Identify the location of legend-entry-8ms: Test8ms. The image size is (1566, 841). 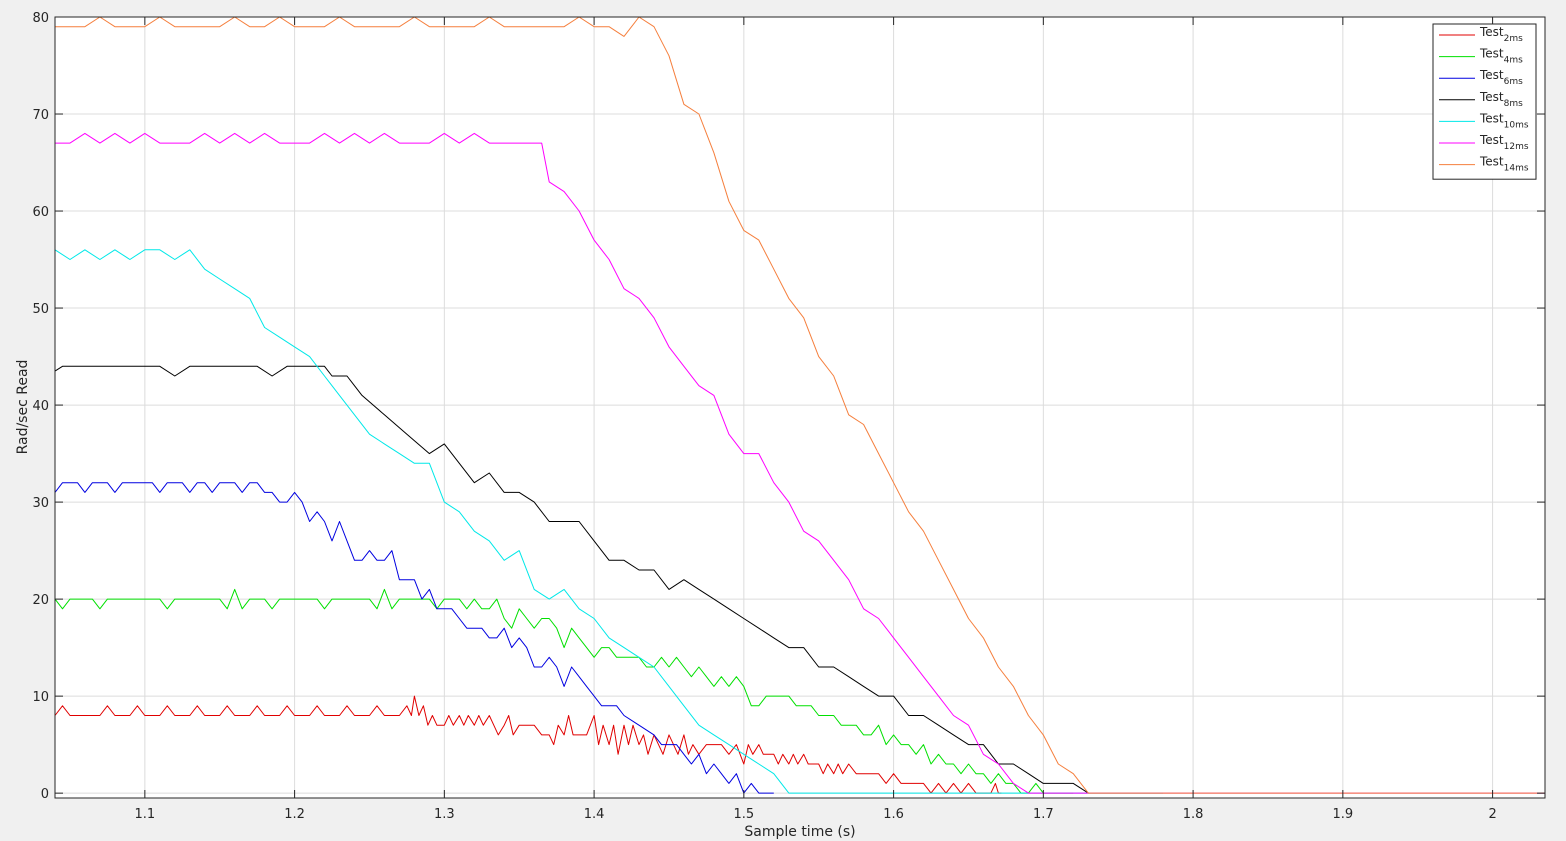
(1501, 99).